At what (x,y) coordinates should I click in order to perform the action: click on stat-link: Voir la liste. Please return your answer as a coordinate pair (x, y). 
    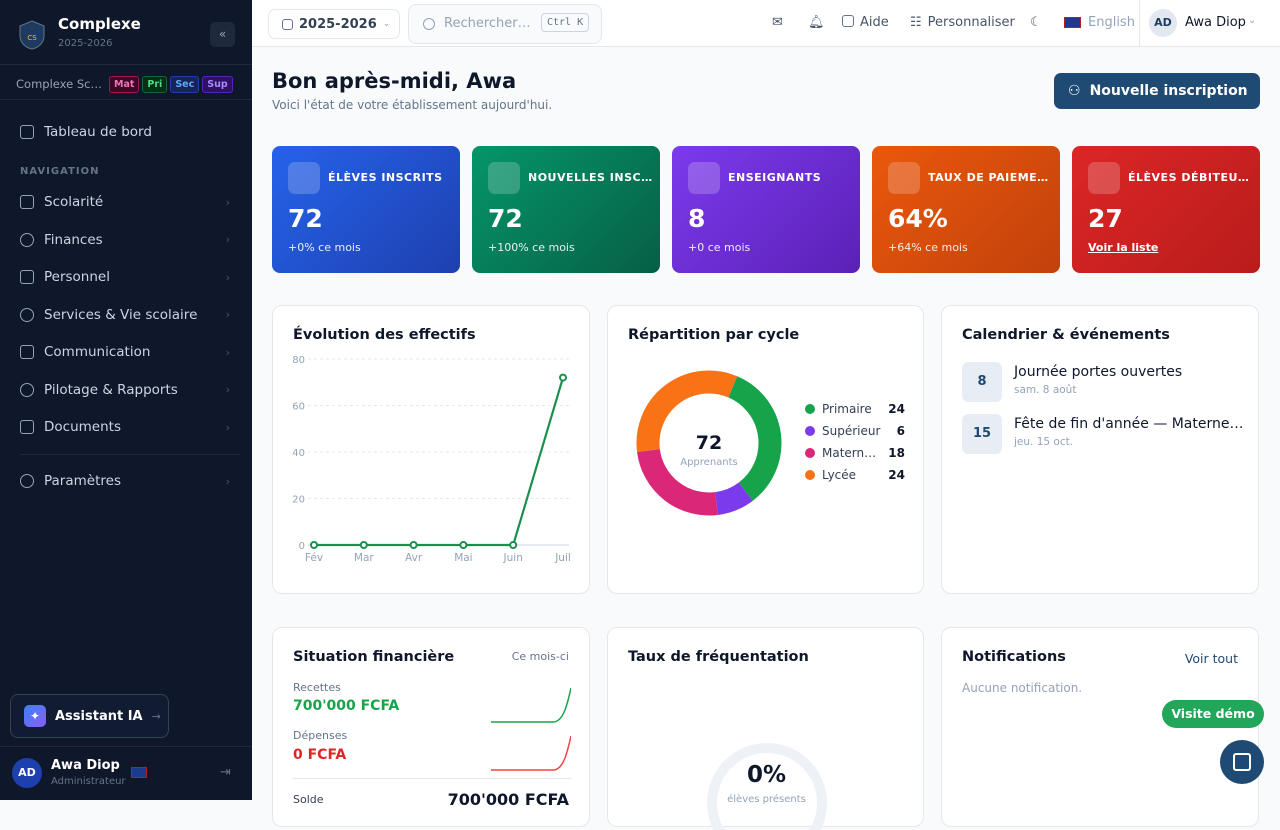
    Looking at the image, I should click on (1123, 247).